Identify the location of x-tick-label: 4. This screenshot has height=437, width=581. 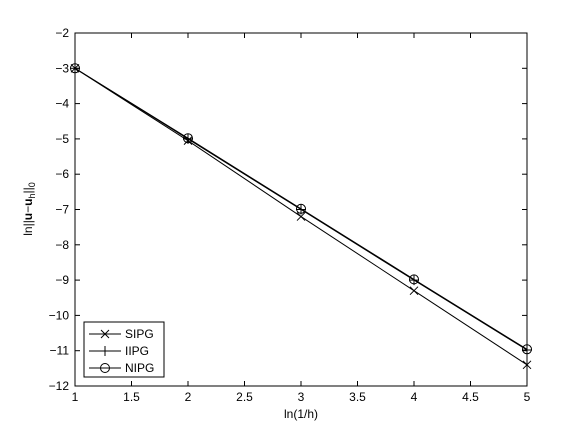
(414, 397).